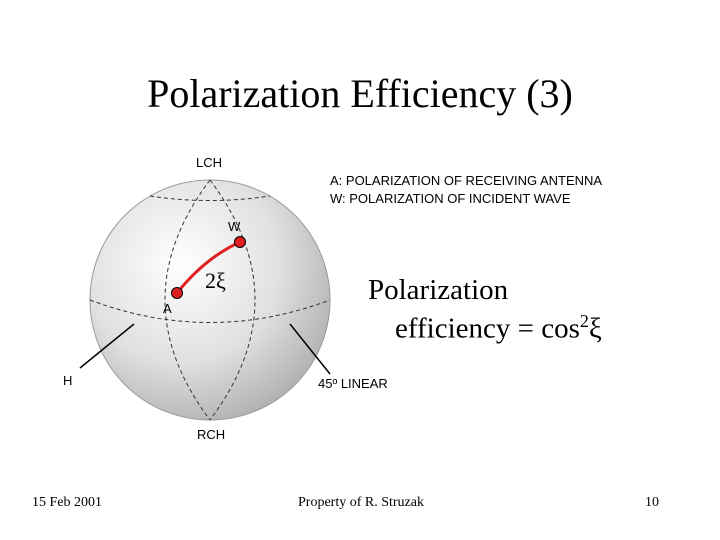  What do you see at coordinates (208, 267) in the screenshot?
I see `polarization-arc` at bounding box center [208, 267].